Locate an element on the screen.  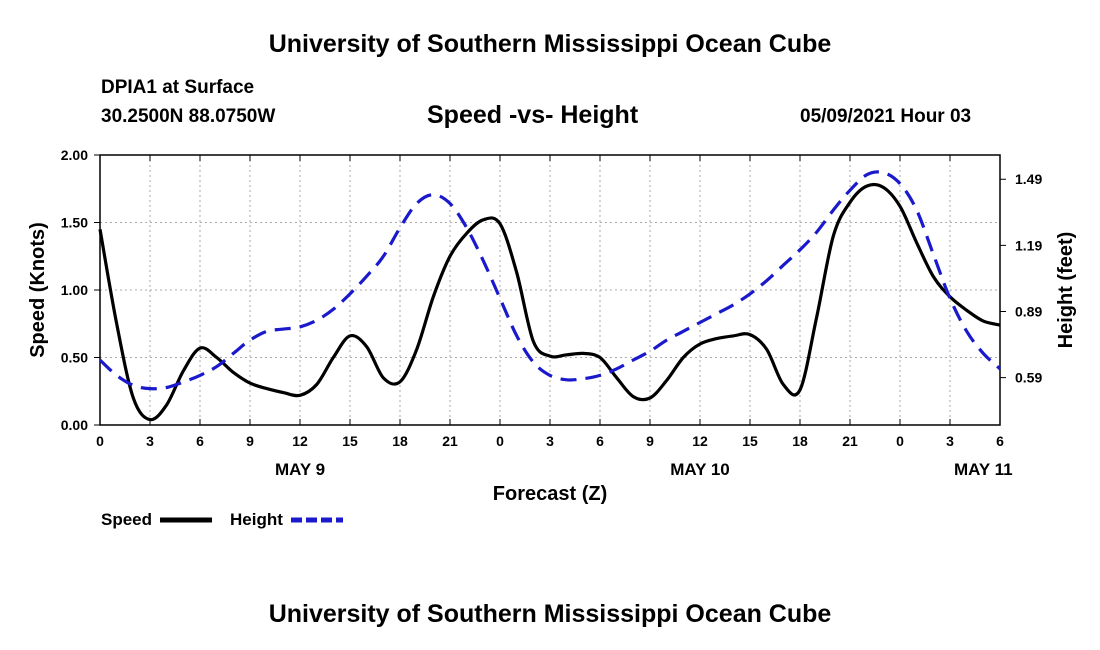
legend-speed-label: Speed is located at coordinates (126, 519).